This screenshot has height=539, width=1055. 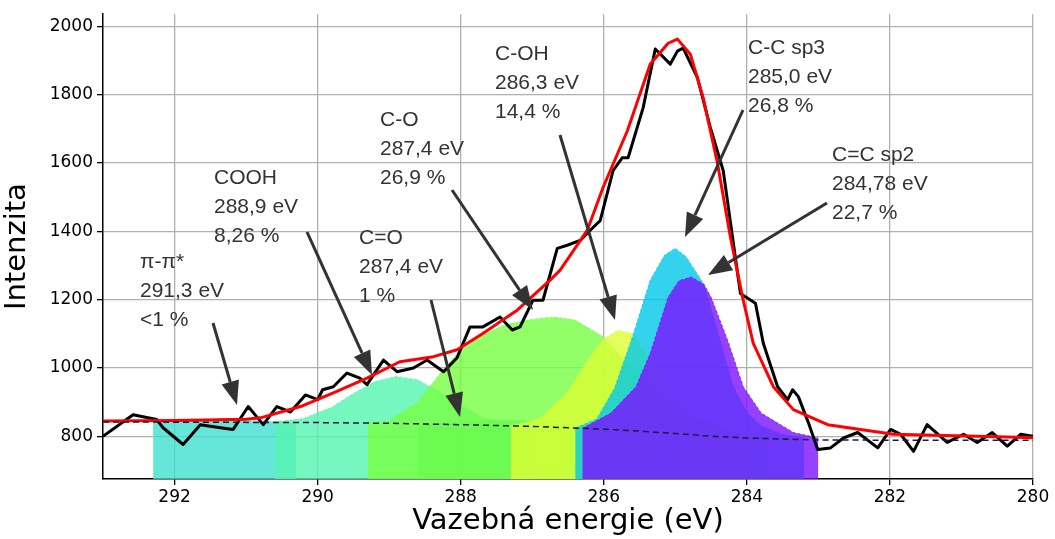 I want to click on annotation: C-OH 286,3 eV 14,4 %, so click(x=537, y=82).